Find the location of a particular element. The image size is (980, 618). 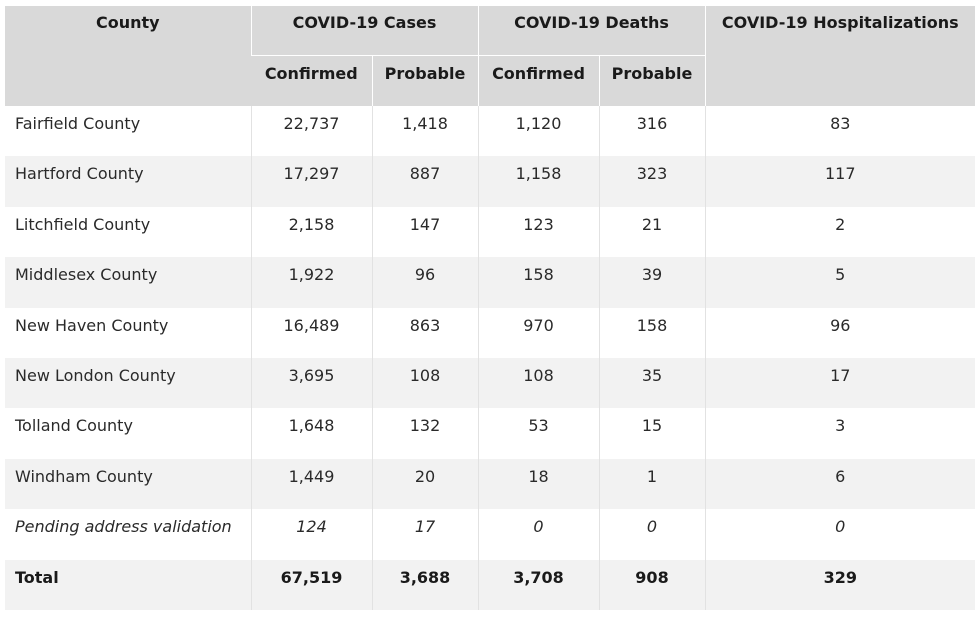

table-row: Litchfield County 2,158 147 123 21 2 is located at coordinates (490, 232).